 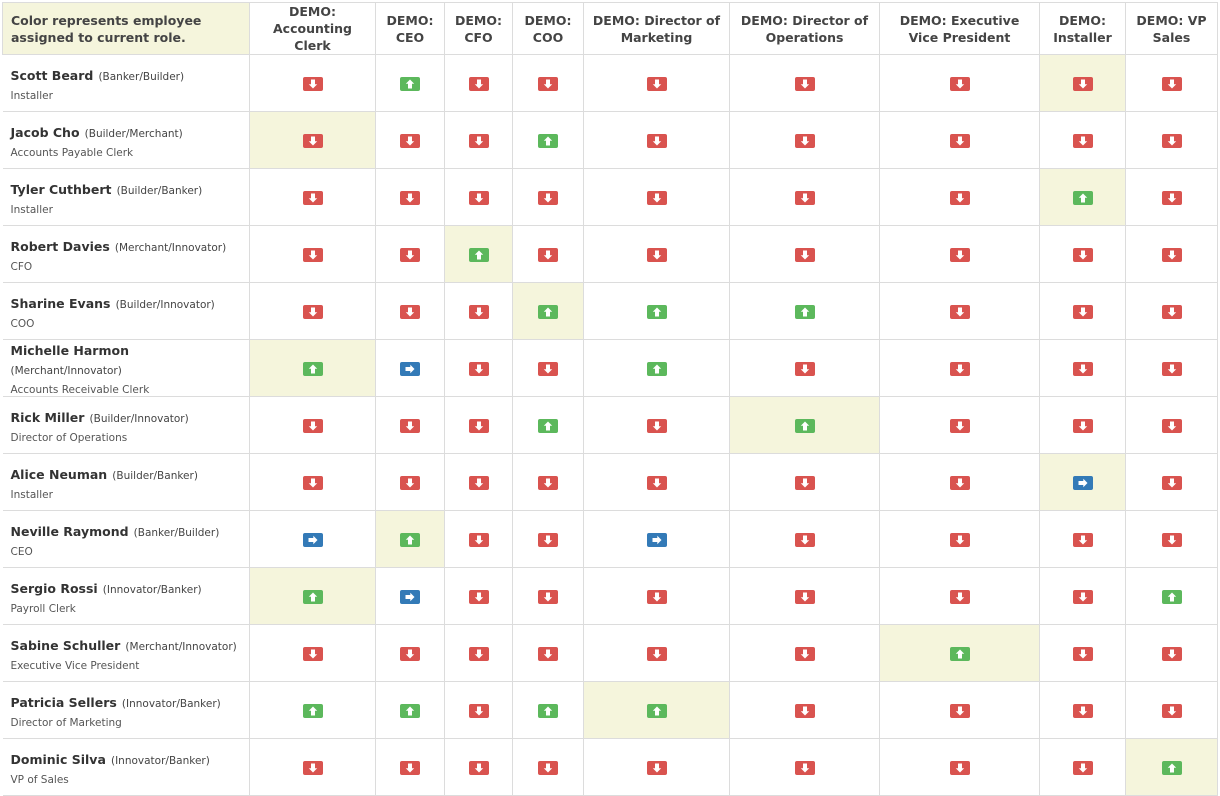 What do you see at coordinates (959, 28) in the screenshot?
I see `role-header: DEMO: Executive Vice President` at bounding box center [959, 28].